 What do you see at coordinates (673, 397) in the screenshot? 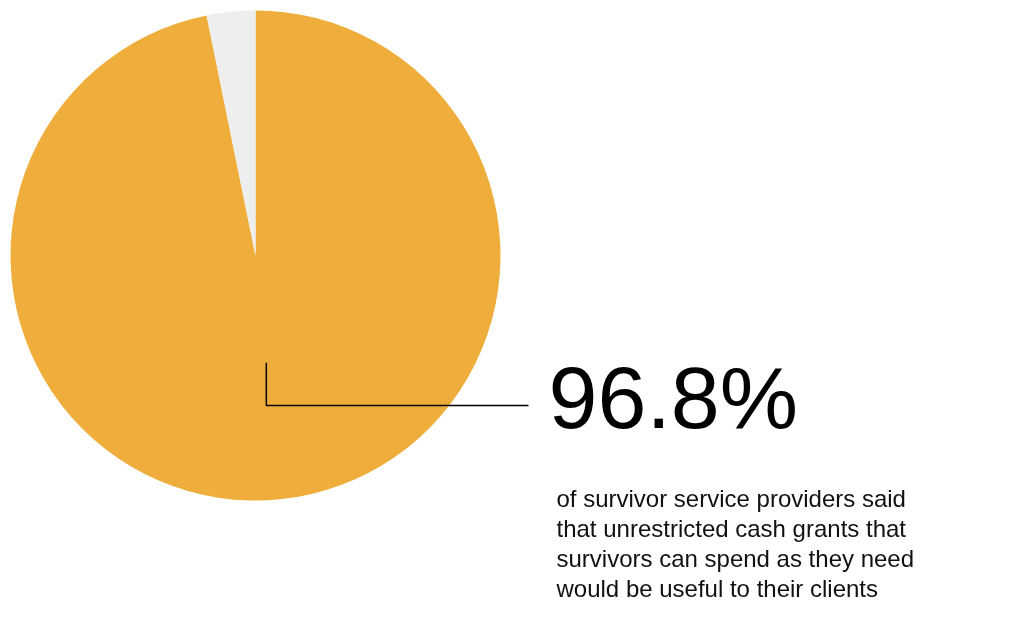
I see `data-label: 96.8%` at bounding box center [673, 397].